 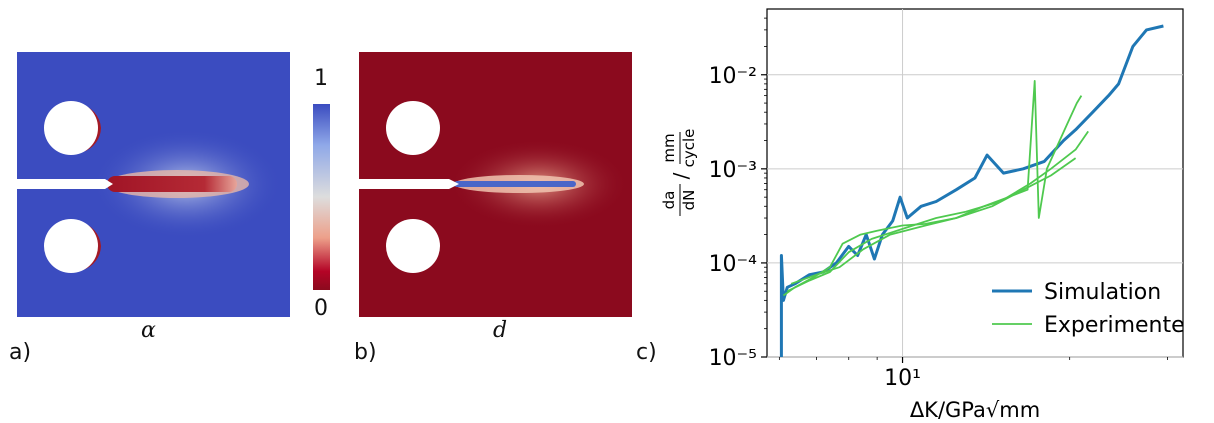 What do you see at coordinates (365, 352) in the screenshot?
I see `panel-b-label: b)` at bounding box center [365, 352].